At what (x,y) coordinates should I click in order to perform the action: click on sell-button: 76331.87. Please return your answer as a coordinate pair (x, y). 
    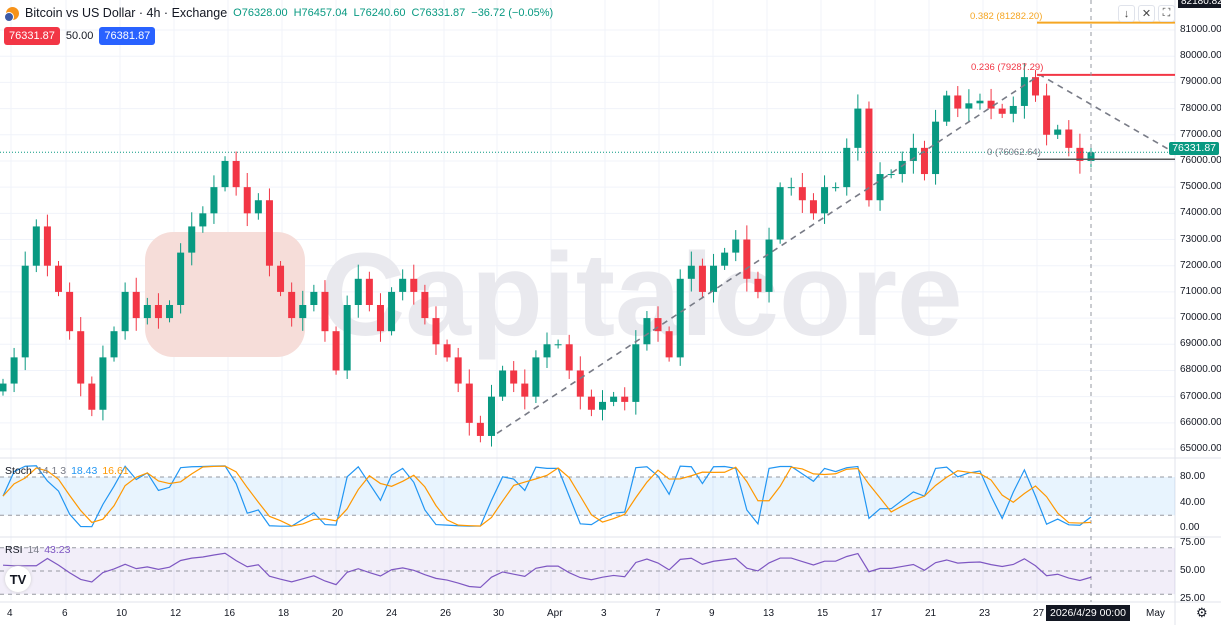
    Looking at the image, I should click on (32, 36).